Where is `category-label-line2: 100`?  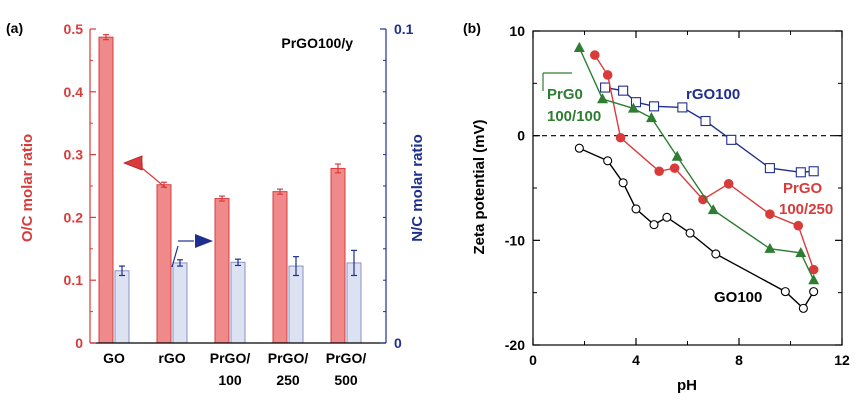 category-label-line2: 100 is located at coordinates (230, 380).